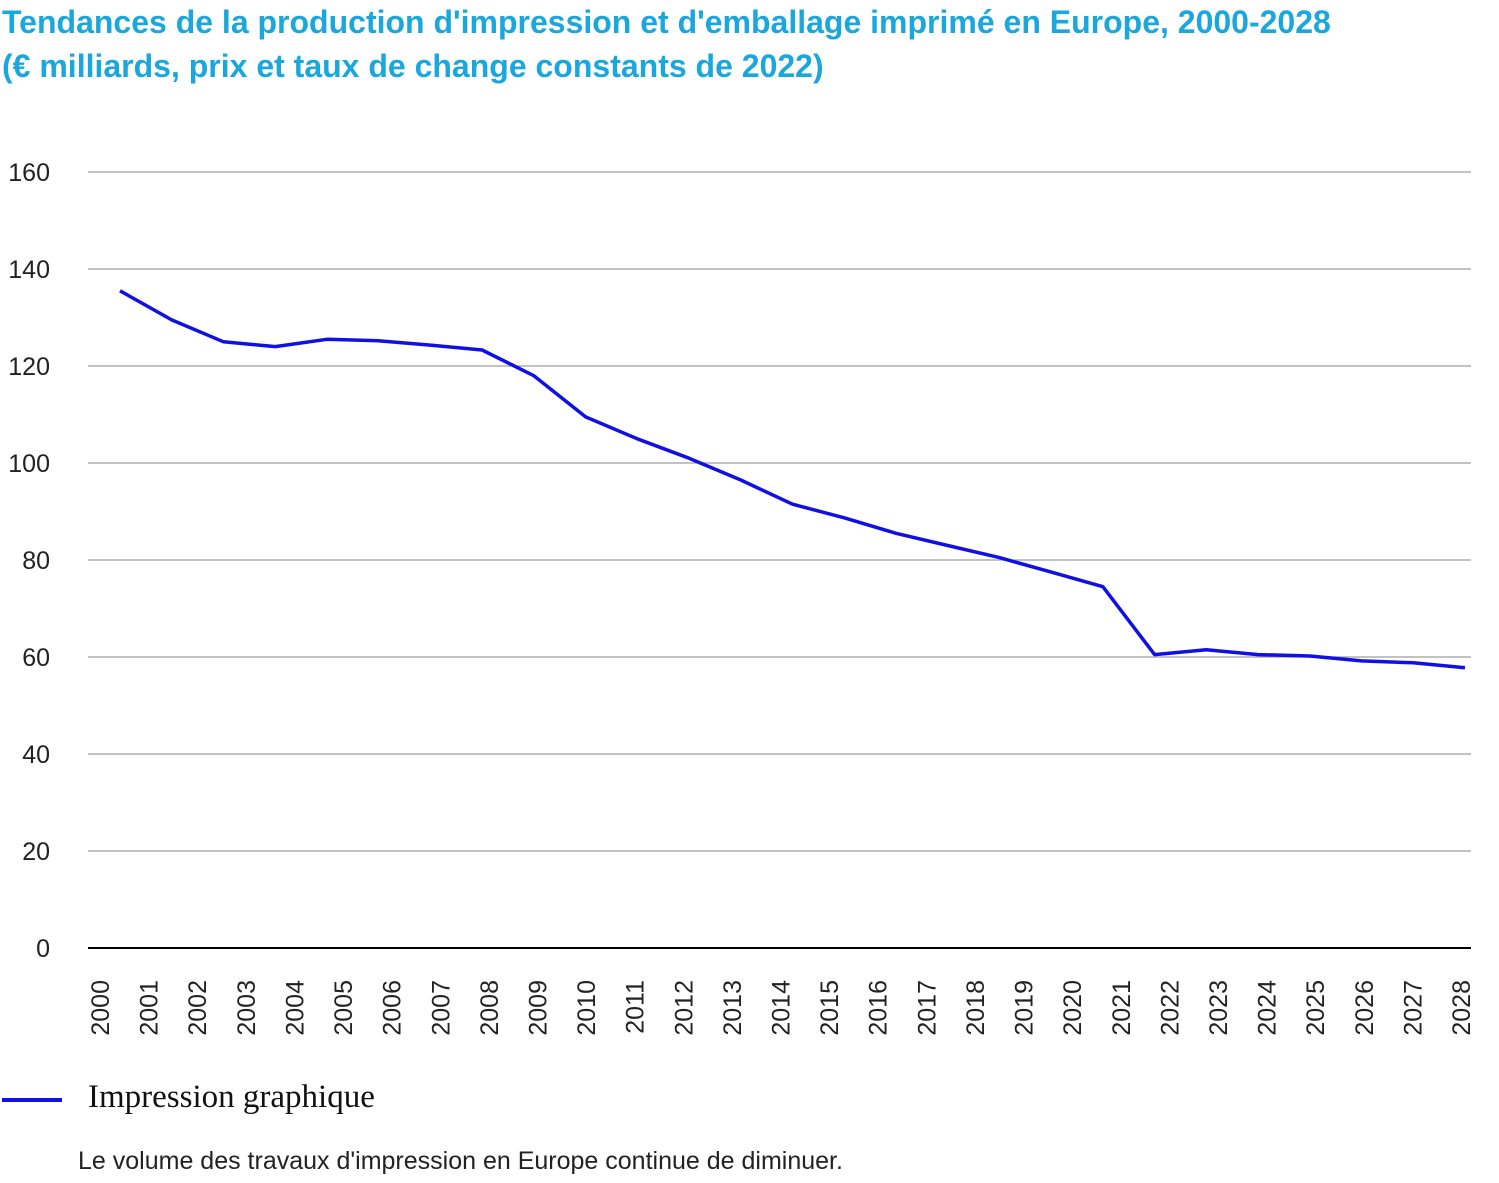 This screenshot has width=1499, height=1183. I want to click on x-tick-label: 2012, so click(684, 1008).